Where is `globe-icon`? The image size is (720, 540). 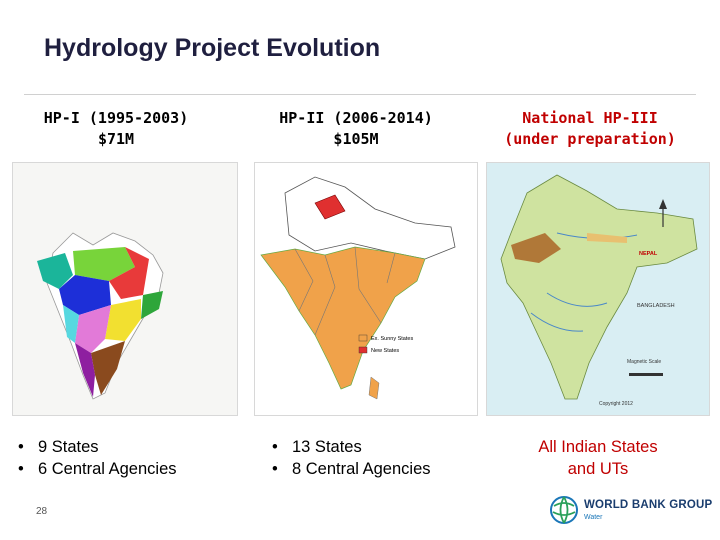 globe-icon is located at coordinates (564, 510).